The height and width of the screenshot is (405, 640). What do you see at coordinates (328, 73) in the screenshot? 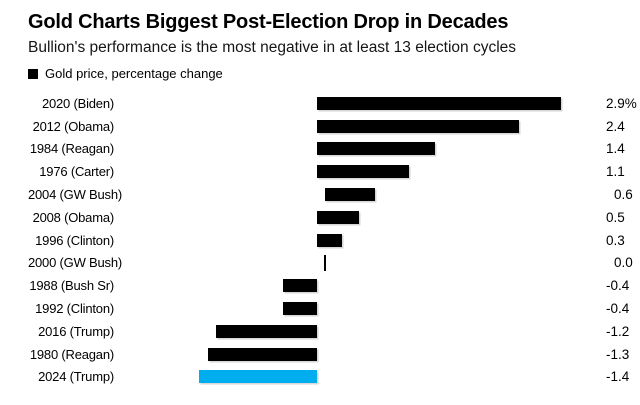
I see `legend: Gold price, percentage change` at bounding box center [328, 73].